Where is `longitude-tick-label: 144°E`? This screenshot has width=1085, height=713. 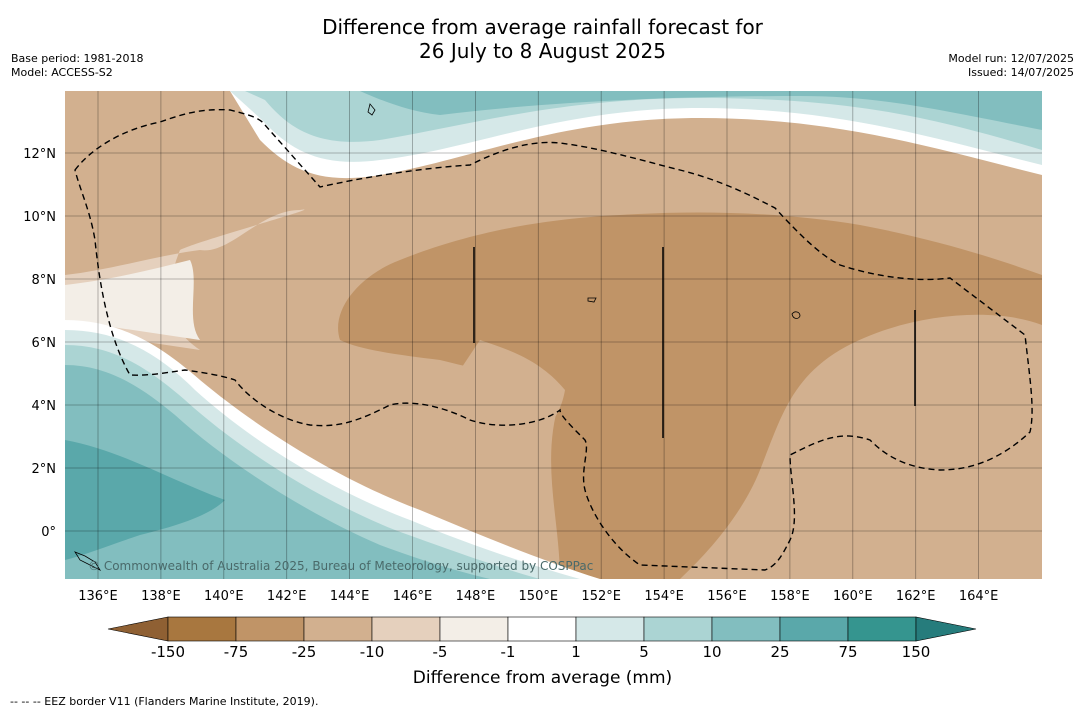
longitude-tick-label: 144°E is located at coordinates (350, 596).